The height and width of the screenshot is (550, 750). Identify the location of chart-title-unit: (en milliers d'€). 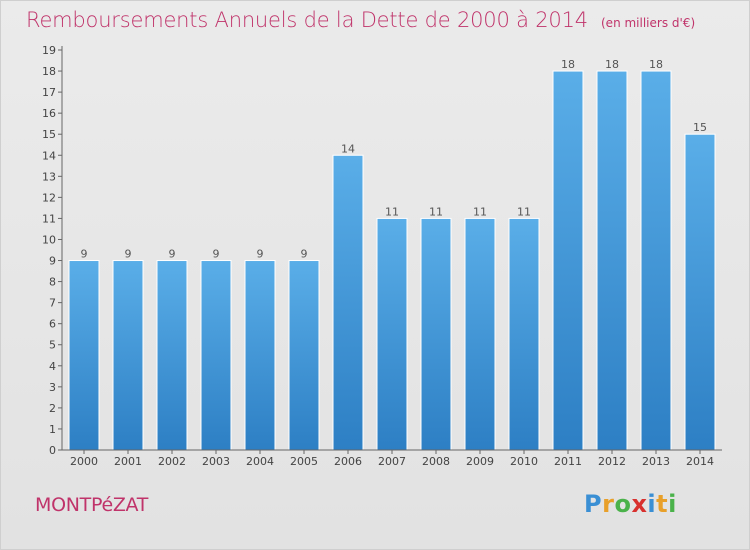
(648, 23).